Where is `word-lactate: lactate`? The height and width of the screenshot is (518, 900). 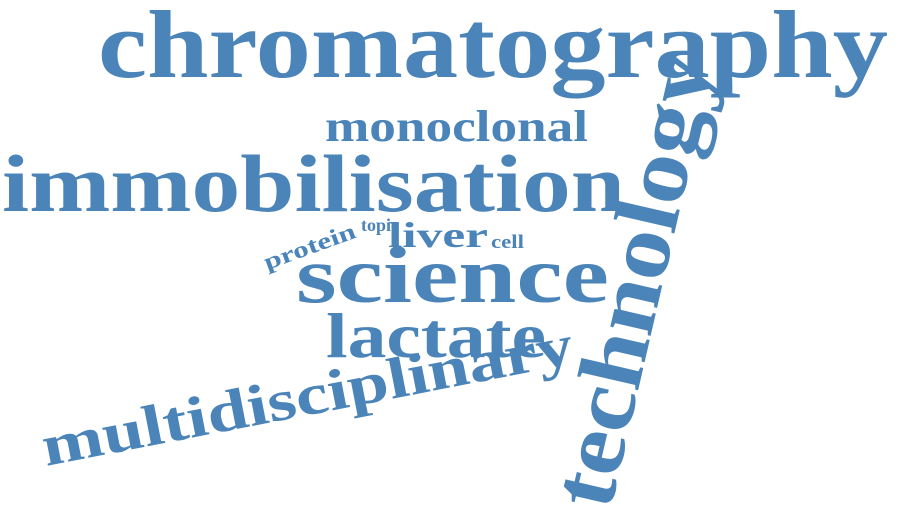 word-lactate: lactate is located at coordinates (436, 335).